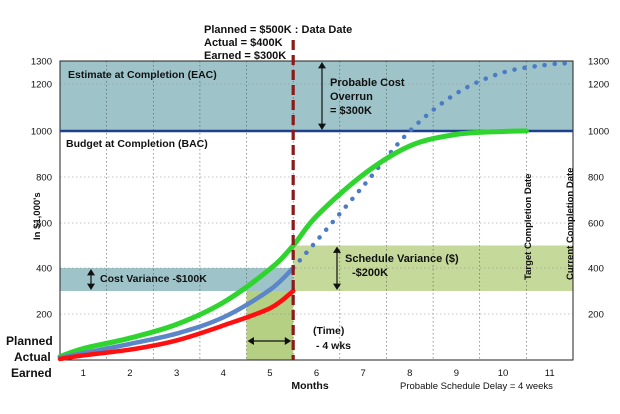  Describe the element at coordinates (269, 373) in the screenshot. I see `x-tick-label: 5` at that location.